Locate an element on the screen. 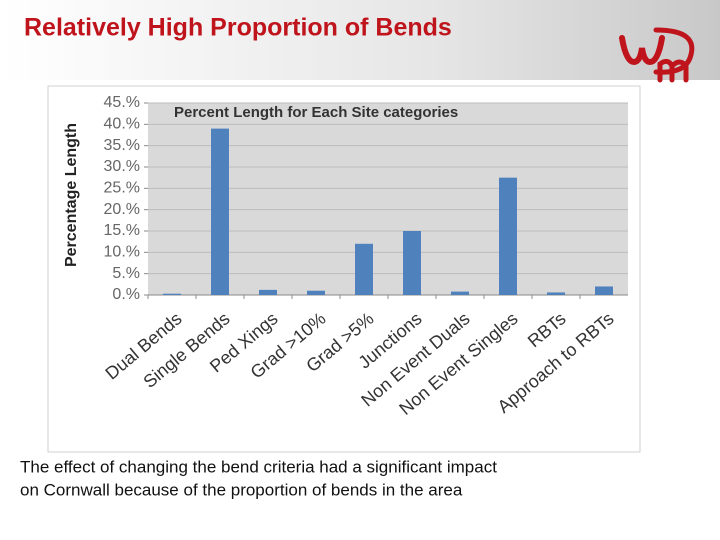 Image resolution: width=720 pixels, height=540 pixels. slide-title: Relatively High Proportion of Bends is located at coordinates (238, 28).